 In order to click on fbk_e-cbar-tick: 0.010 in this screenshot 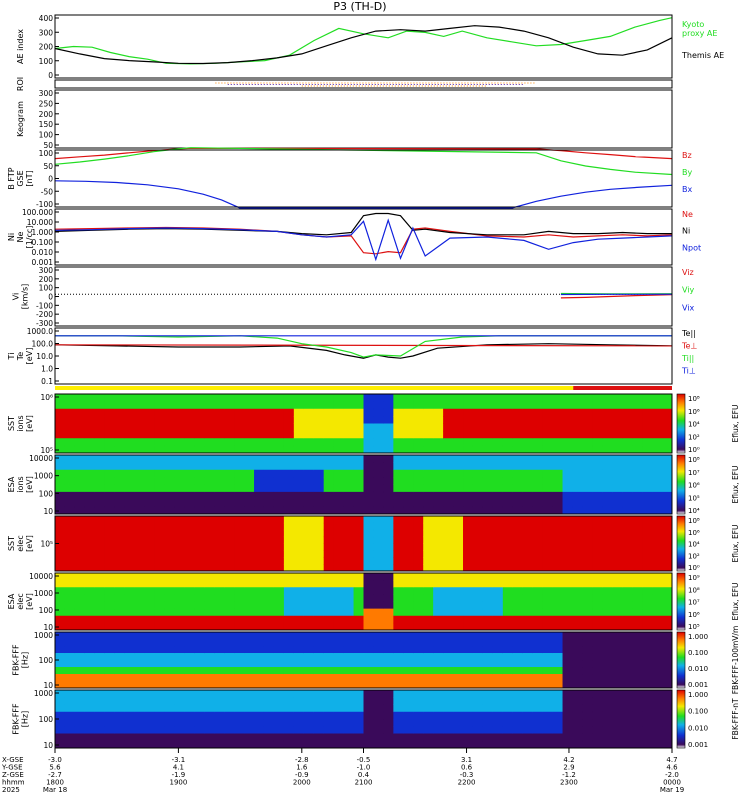, I will do `click(698, 669)`.